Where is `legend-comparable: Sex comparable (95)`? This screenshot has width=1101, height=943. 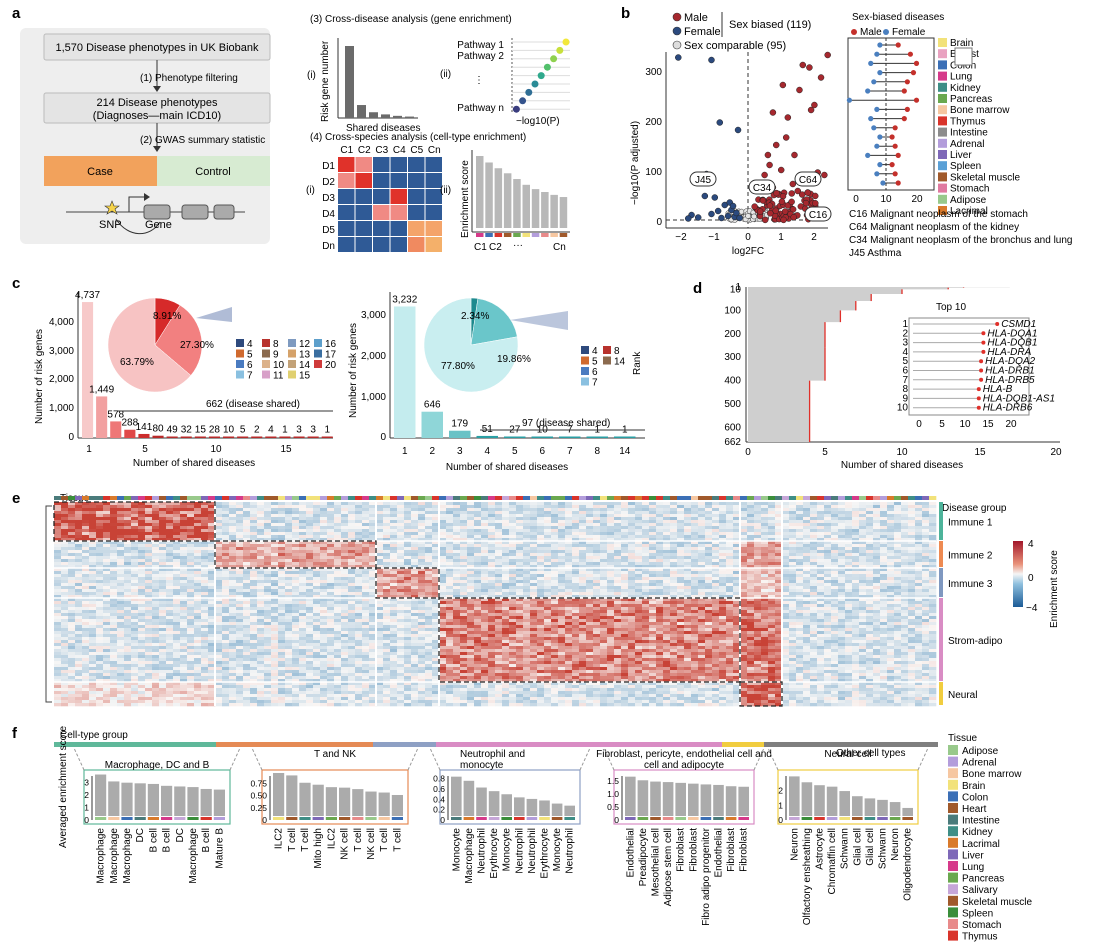
legend-comparable: Sex comparable (95) is located at coordinates (735, 46).